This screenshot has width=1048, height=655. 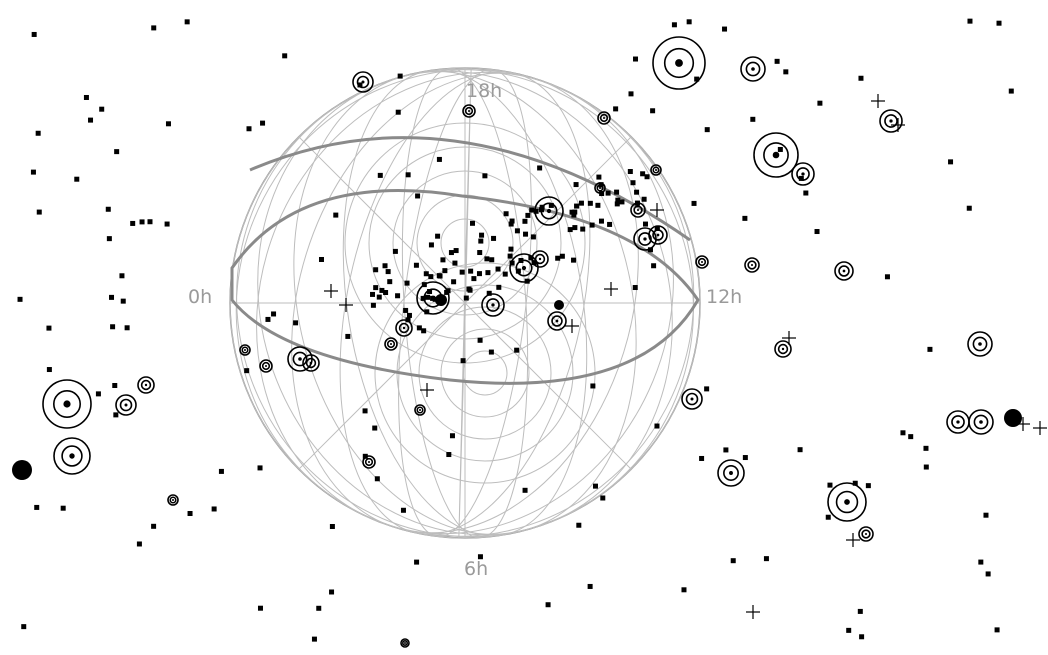 I want to click on hour-label-0h: 0h, so click(x=200, y=297).